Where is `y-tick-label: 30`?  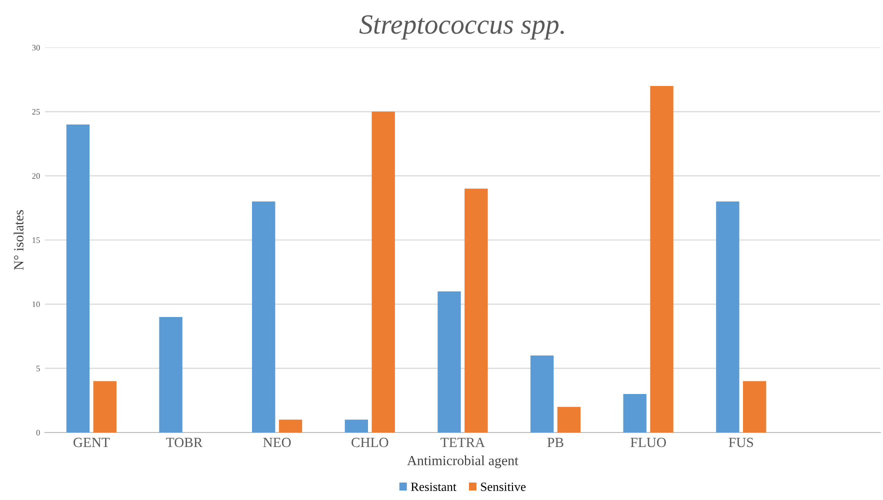 y-tick-label: 30 is located at coordinates (36, 47).